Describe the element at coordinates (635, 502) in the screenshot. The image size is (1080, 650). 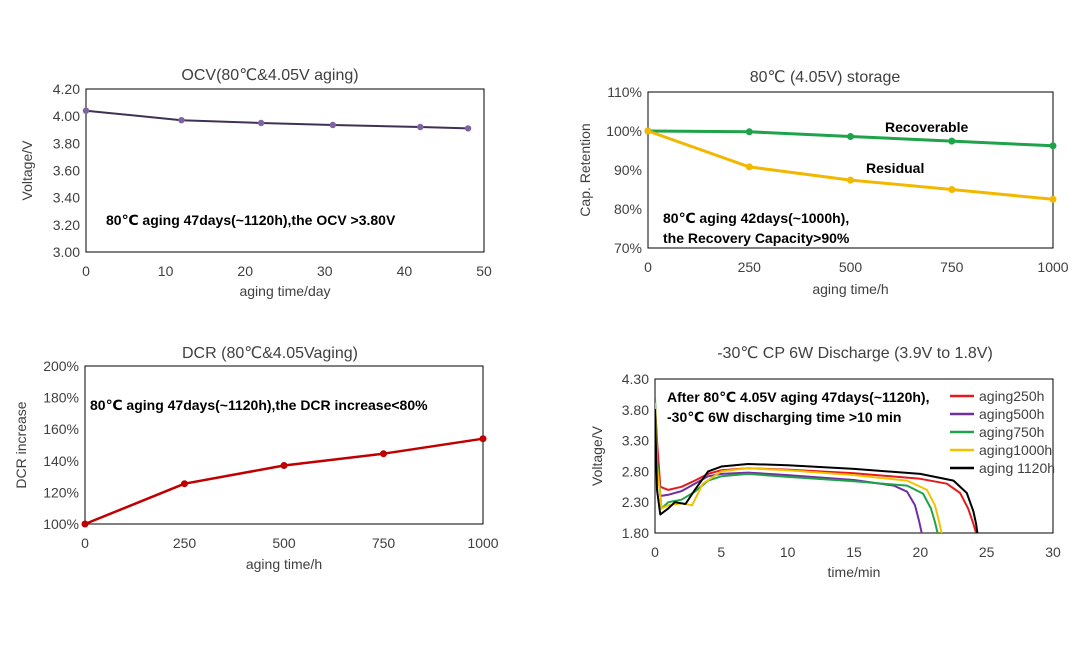
I see `y-tick-label: 2.30` at that location.